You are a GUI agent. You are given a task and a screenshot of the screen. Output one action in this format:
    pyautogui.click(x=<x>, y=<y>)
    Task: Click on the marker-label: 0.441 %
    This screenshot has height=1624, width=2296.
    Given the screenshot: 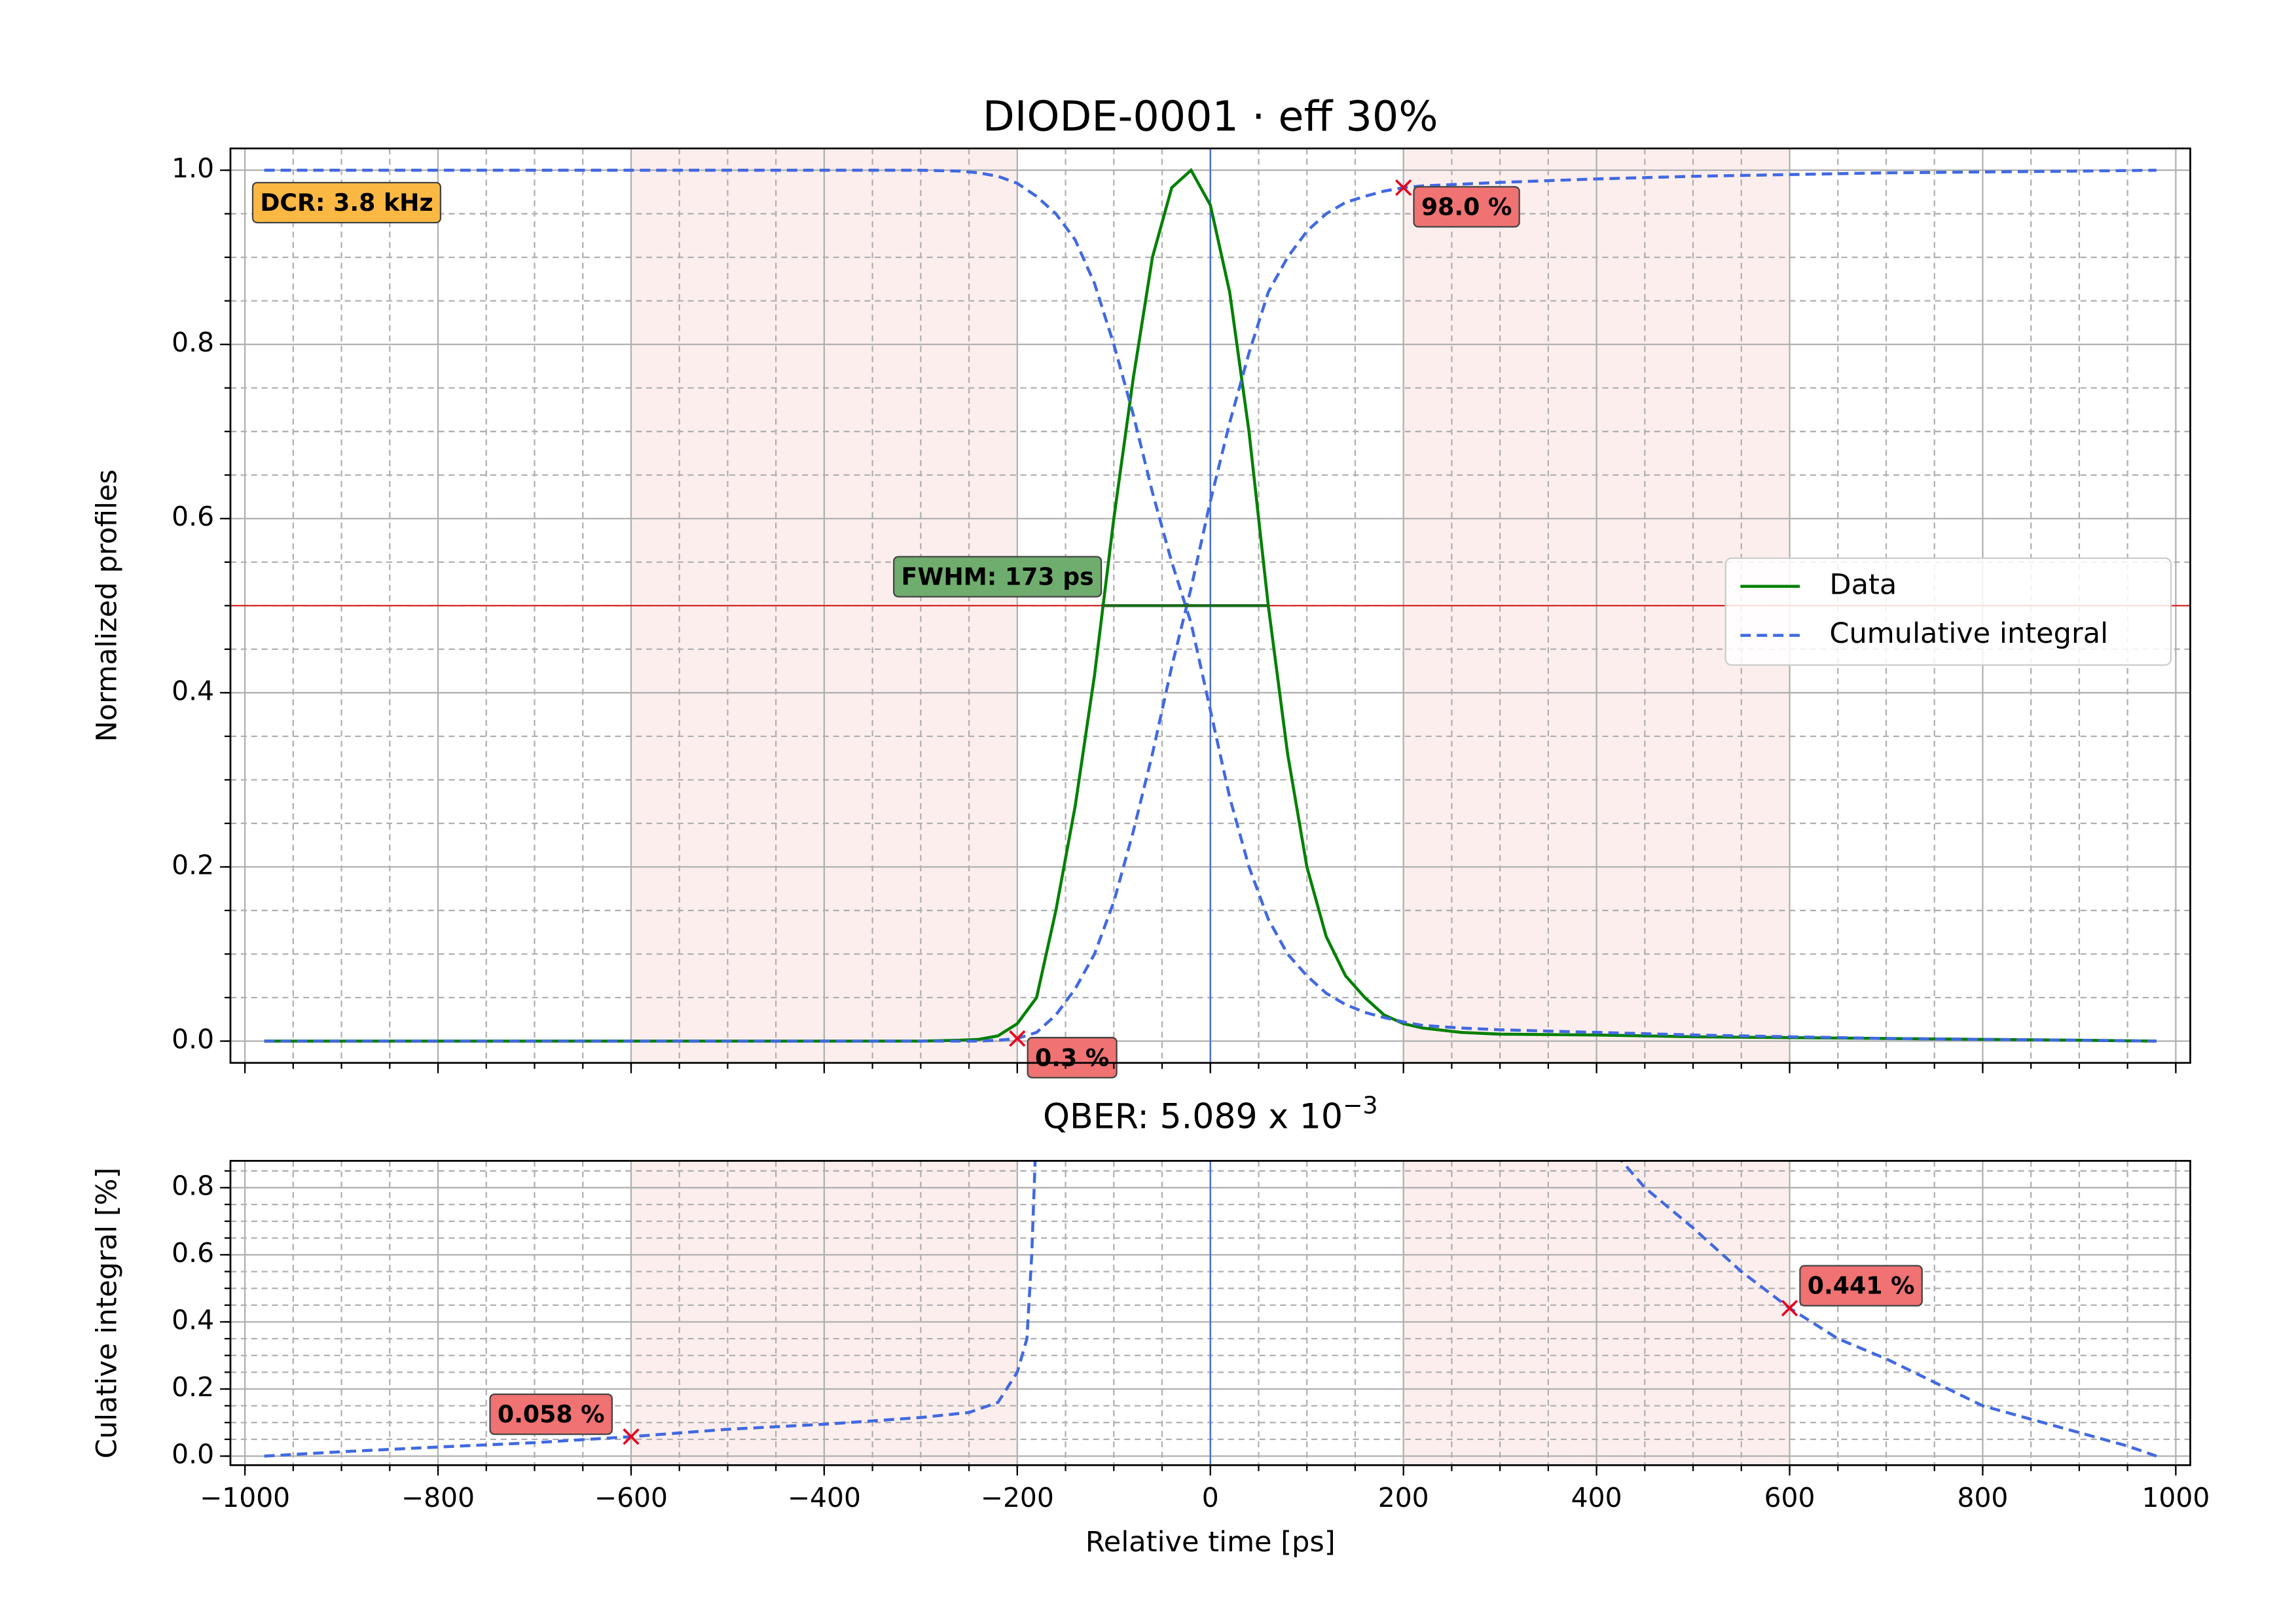 What is the action you would take?
    pyautogui.click(x=1861, y=1286)
    